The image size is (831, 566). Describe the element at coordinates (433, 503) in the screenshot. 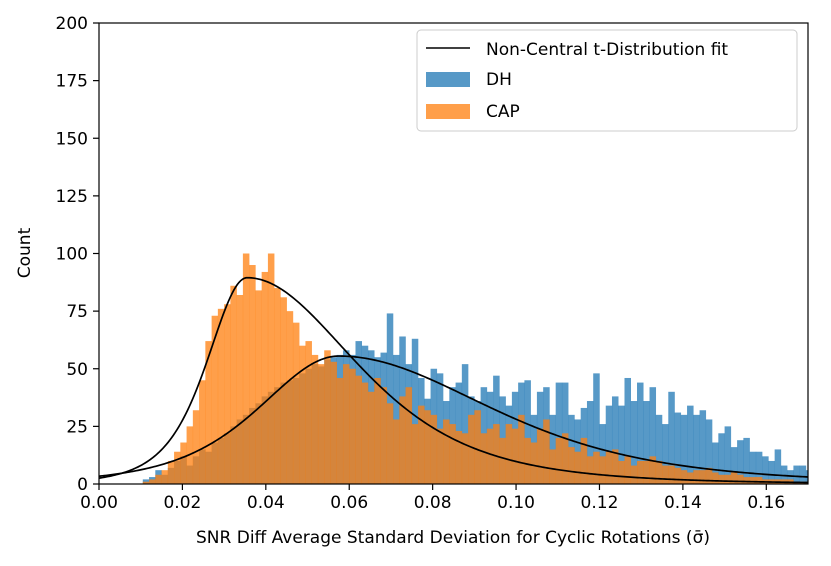

I see `x-tick-label: 0.08` at that location.